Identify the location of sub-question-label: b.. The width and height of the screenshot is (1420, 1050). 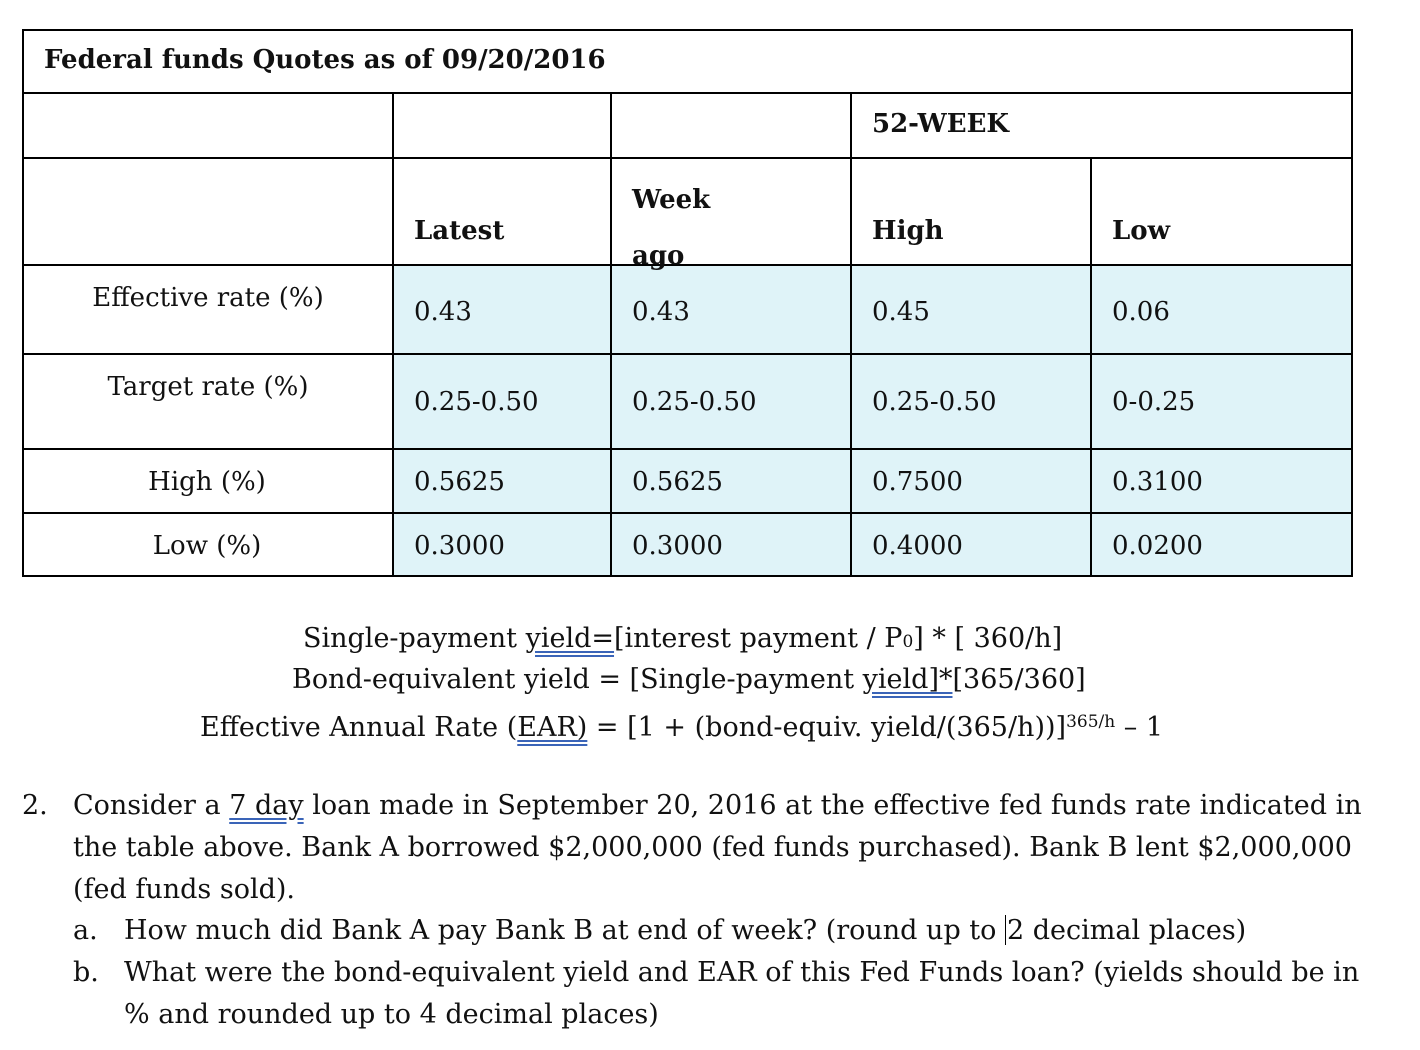
(86, 972).